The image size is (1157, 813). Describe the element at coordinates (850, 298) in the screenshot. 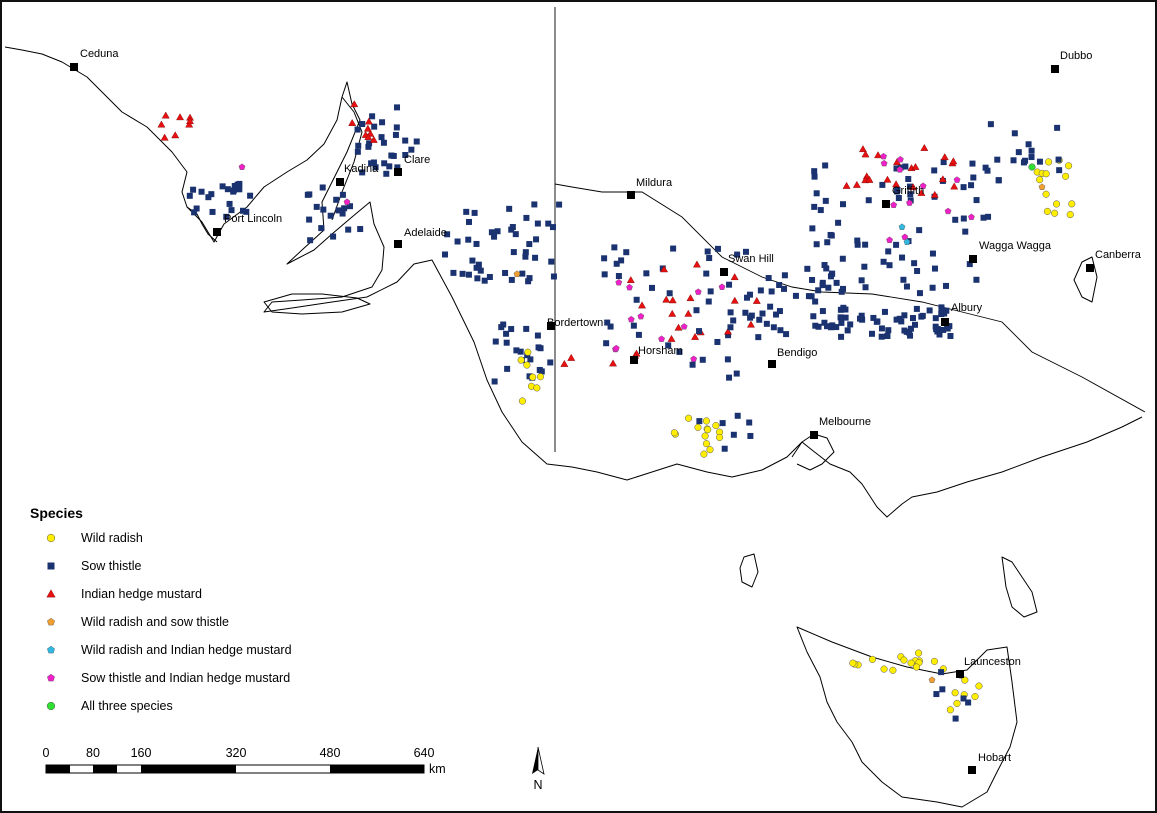

I see `nsw-vic-border` at that location.